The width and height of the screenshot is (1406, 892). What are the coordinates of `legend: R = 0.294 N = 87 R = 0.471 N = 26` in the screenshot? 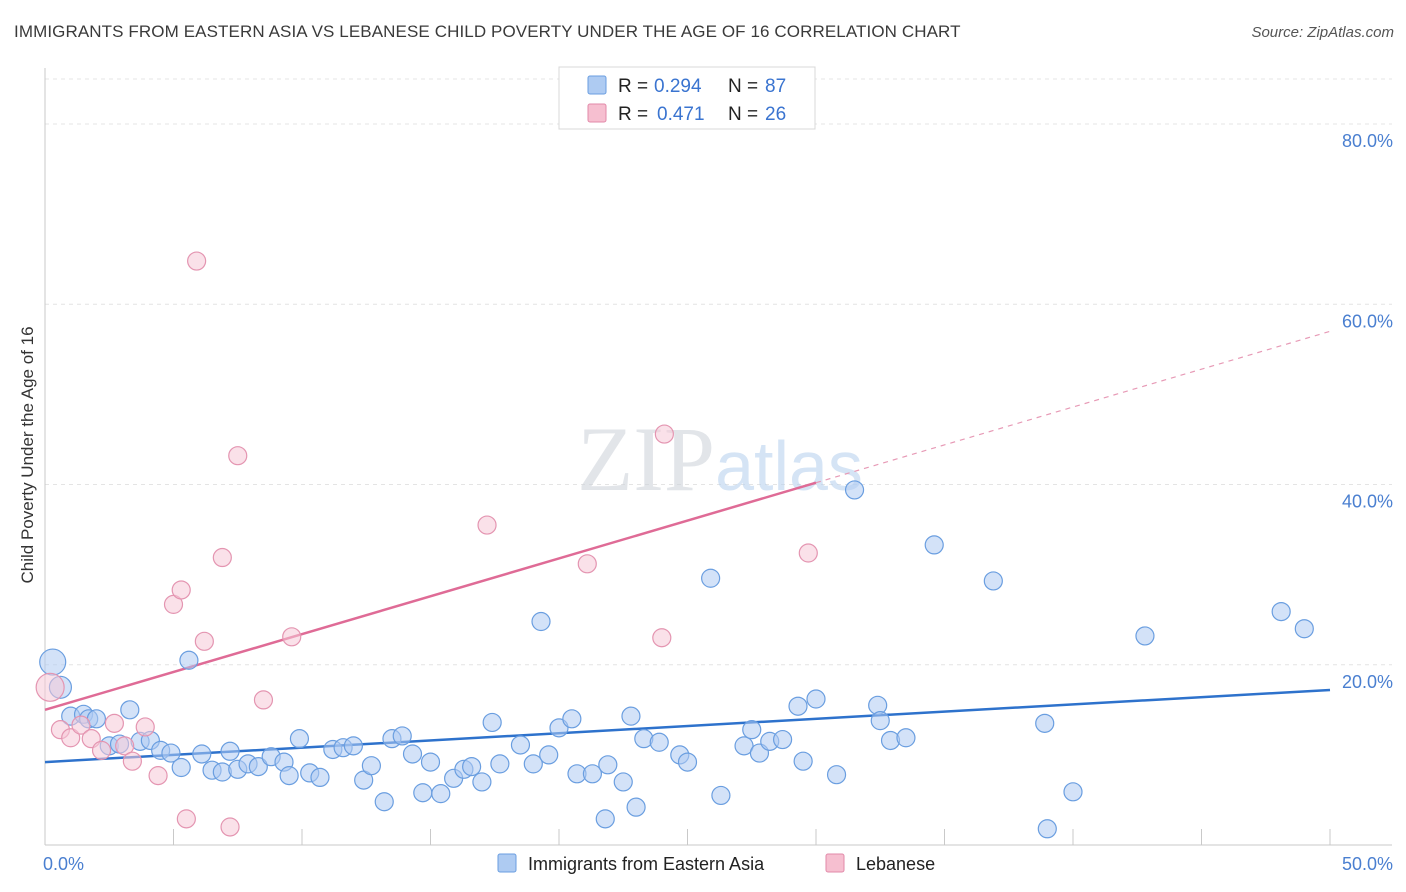 It's located at (687, 98).